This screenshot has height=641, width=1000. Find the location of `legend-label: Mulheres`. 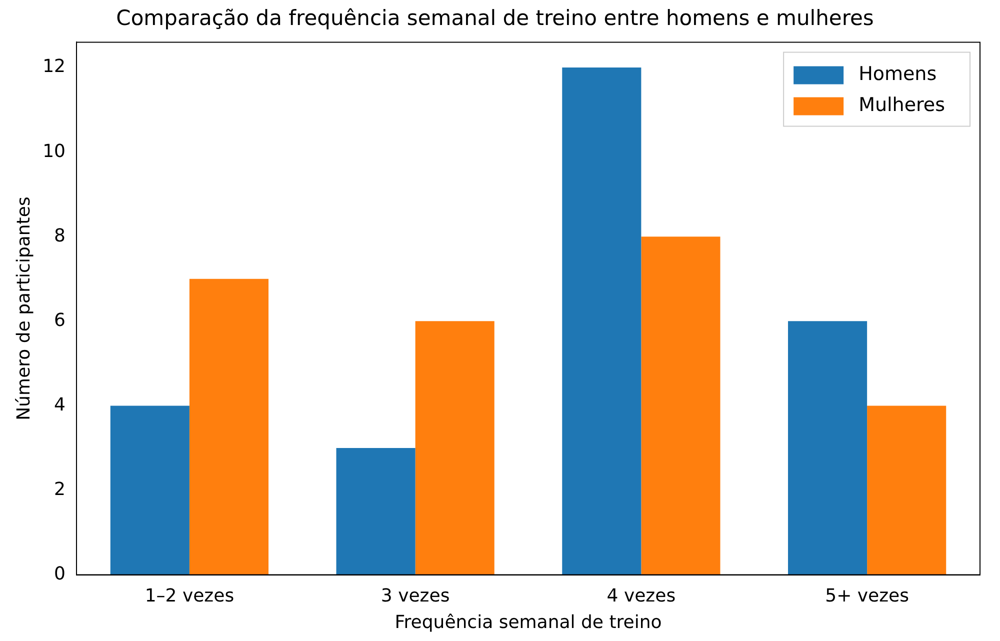

legend-label: Mulheres is located at coordinates (902, 105).